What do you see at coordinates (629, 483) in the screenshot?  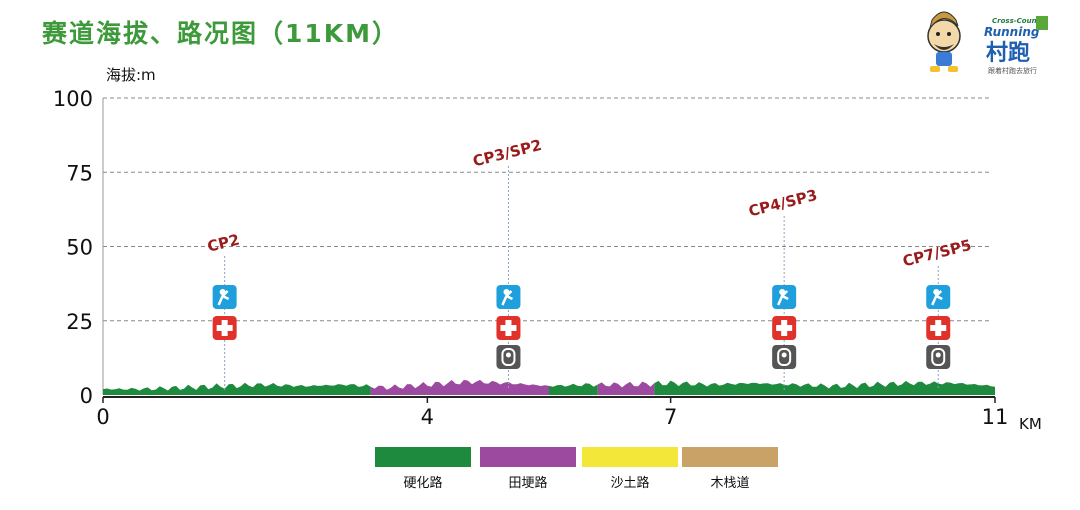 I see `legend-label: 沙土路` at bounding box center [629, 483].